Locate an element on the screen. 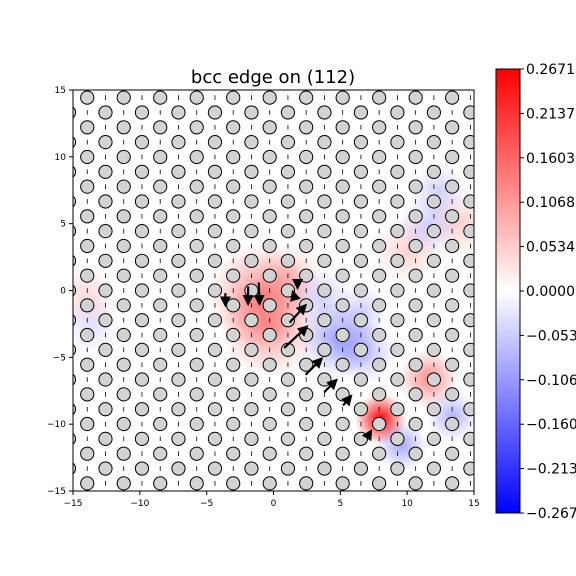 Image resolution: width=576 pixels, height=576 pixels. y-axis: −15 −10 −5 0 5 10 15 is located at coordinates (60, 291).